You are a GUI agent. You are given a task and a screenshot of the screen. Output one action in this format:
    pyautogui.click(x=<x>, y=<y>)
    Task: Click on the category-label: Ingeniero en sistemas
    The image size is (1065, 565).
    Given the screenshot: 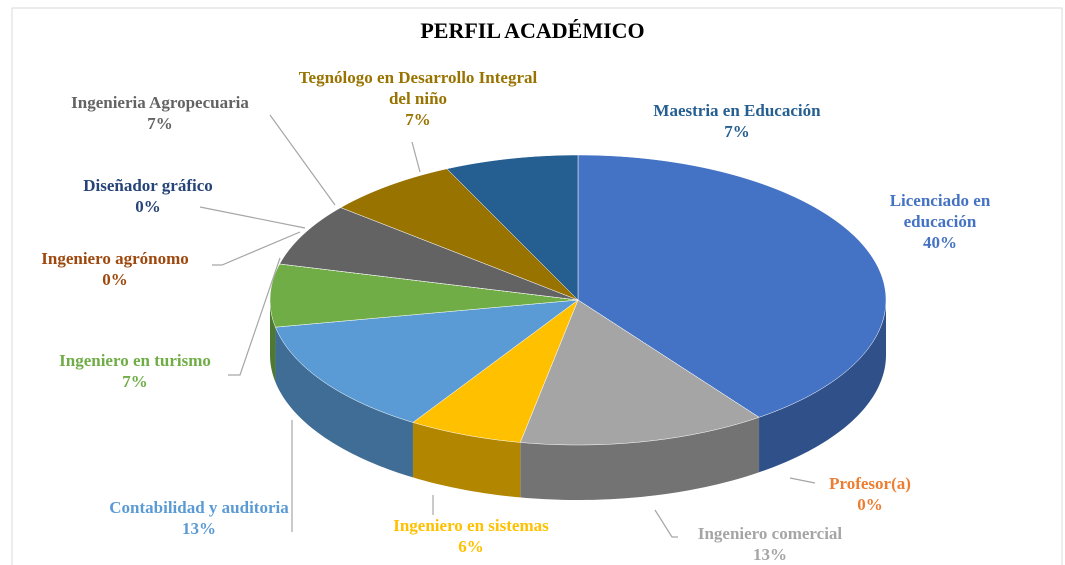 What is the action you would take?
    pyautogui.click(x=471, y=525)
    